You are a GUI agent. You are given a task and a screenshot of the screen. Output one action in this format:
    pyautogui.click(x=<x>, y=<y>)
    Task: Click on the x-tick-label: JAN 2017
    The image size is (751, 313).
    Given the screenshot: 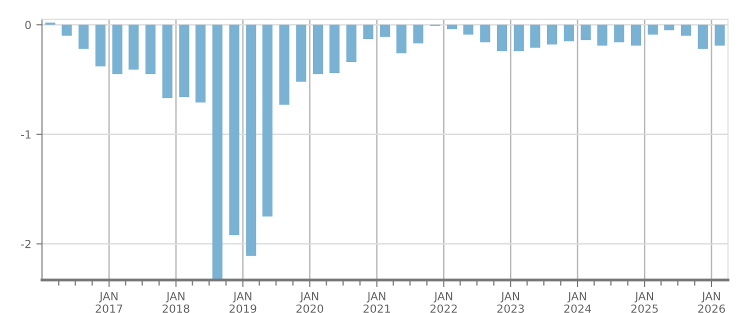 What is the action you would take?
    pyautogui.click(x=109, y=302)
    